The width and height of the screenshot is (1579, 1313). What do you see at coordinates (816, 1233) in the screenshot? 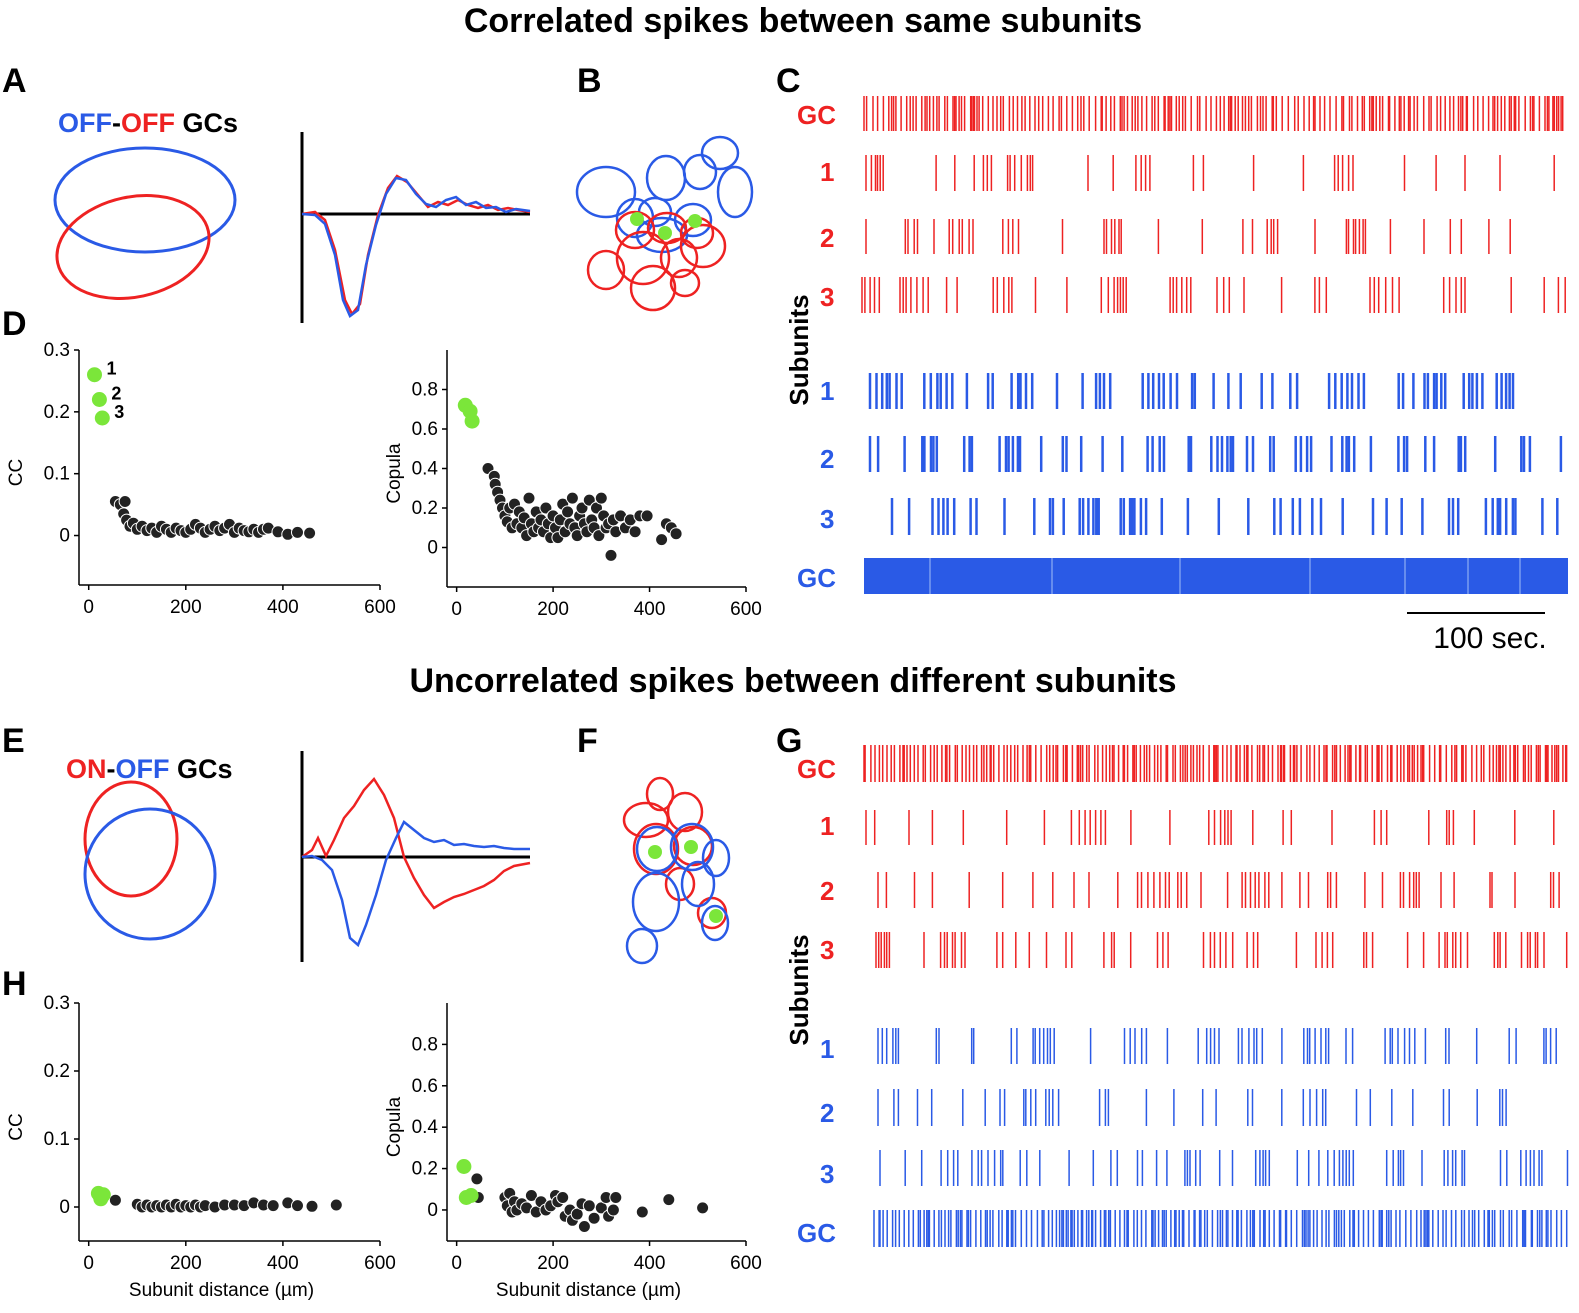
I see `raster-g-gc-blue-label: GC` at bounding box center [816, 1233].